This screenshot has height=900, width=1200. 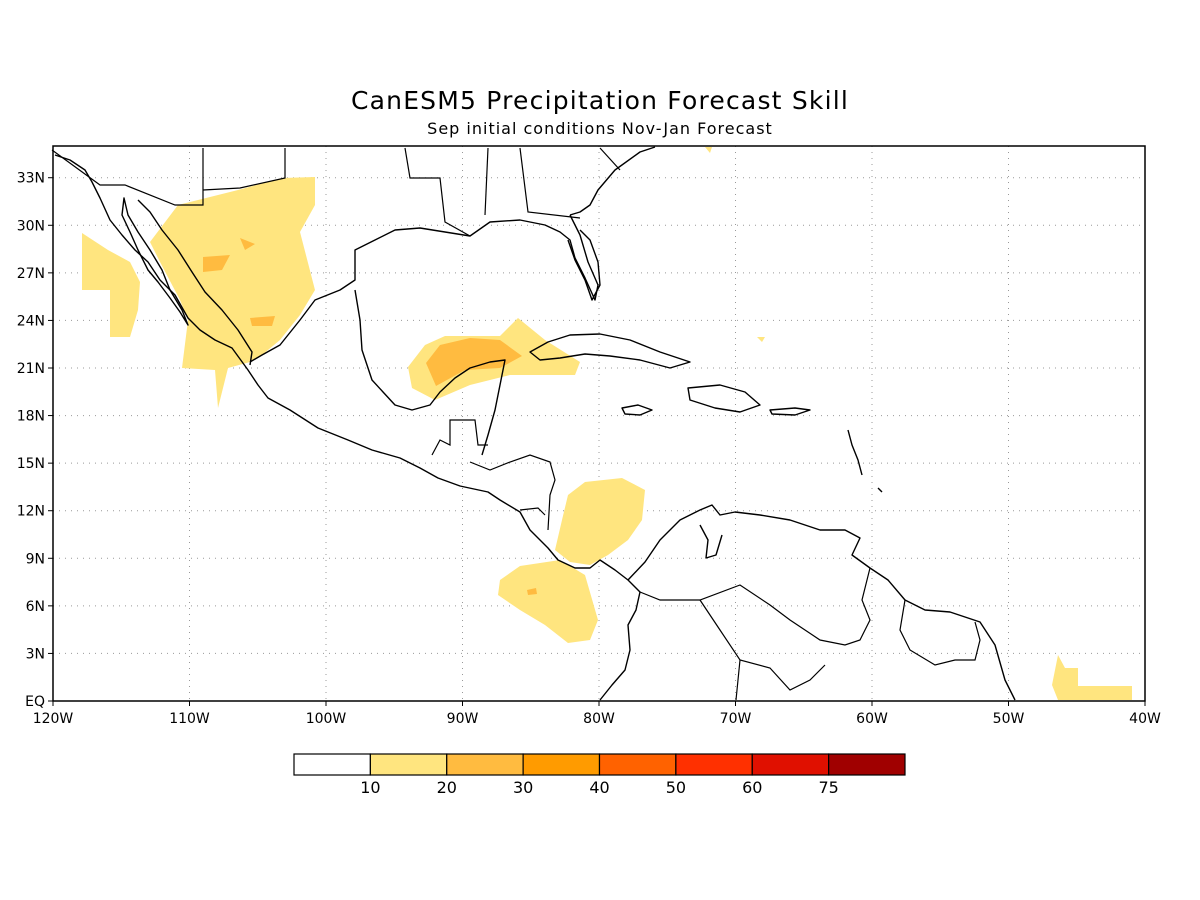 I want to click on lon-tick-label: 120W, so click(x=53, y=719).